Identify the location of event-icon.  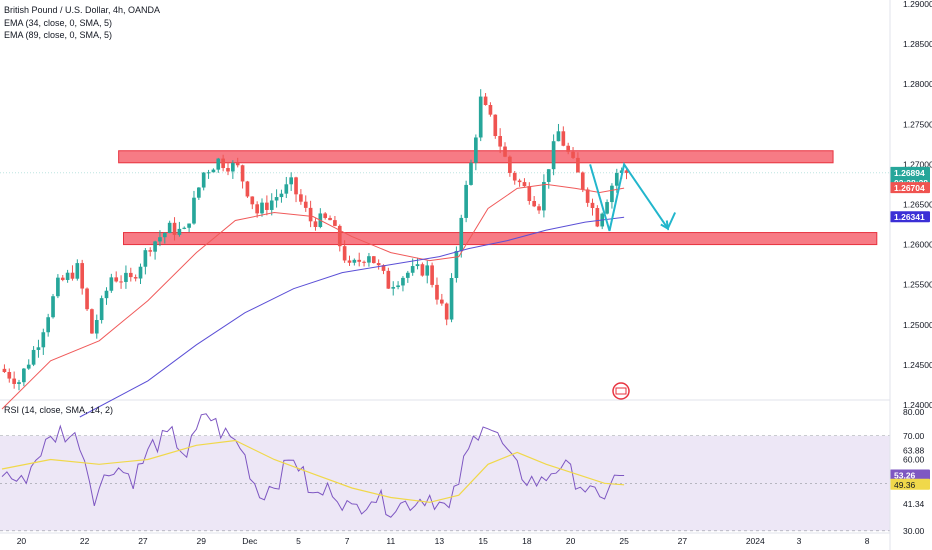
(621, 391).